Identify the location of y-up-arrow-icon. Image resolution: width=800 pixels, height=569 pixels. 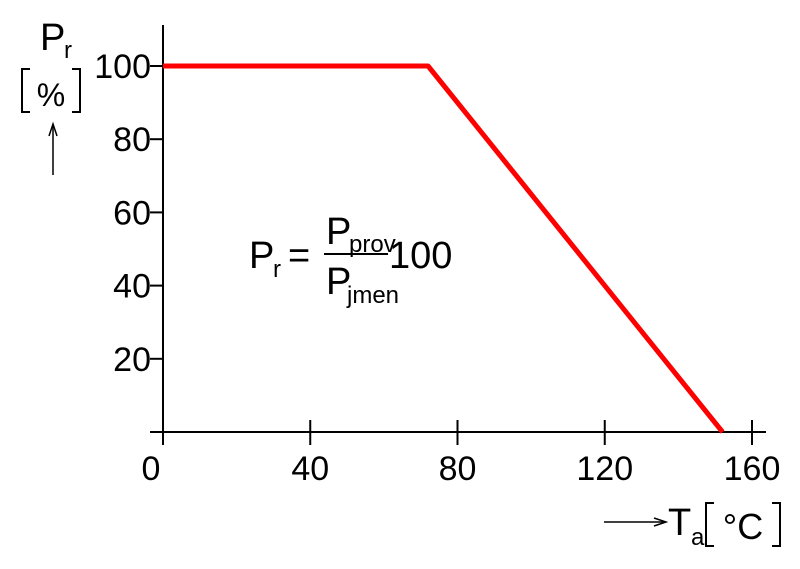
(53, 148).